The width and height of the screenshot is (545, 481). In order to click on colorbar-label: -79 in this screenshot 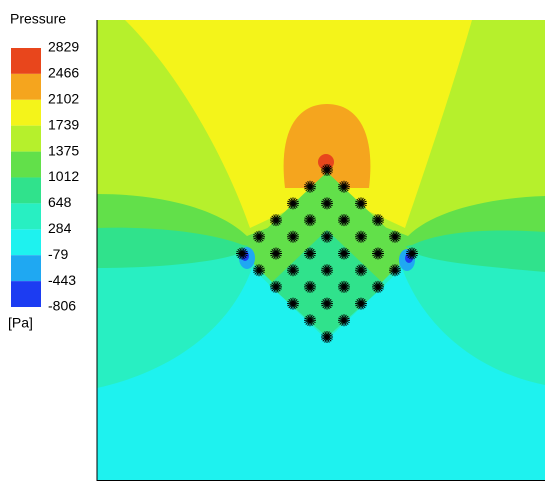, I will do `click(58, 254)`.